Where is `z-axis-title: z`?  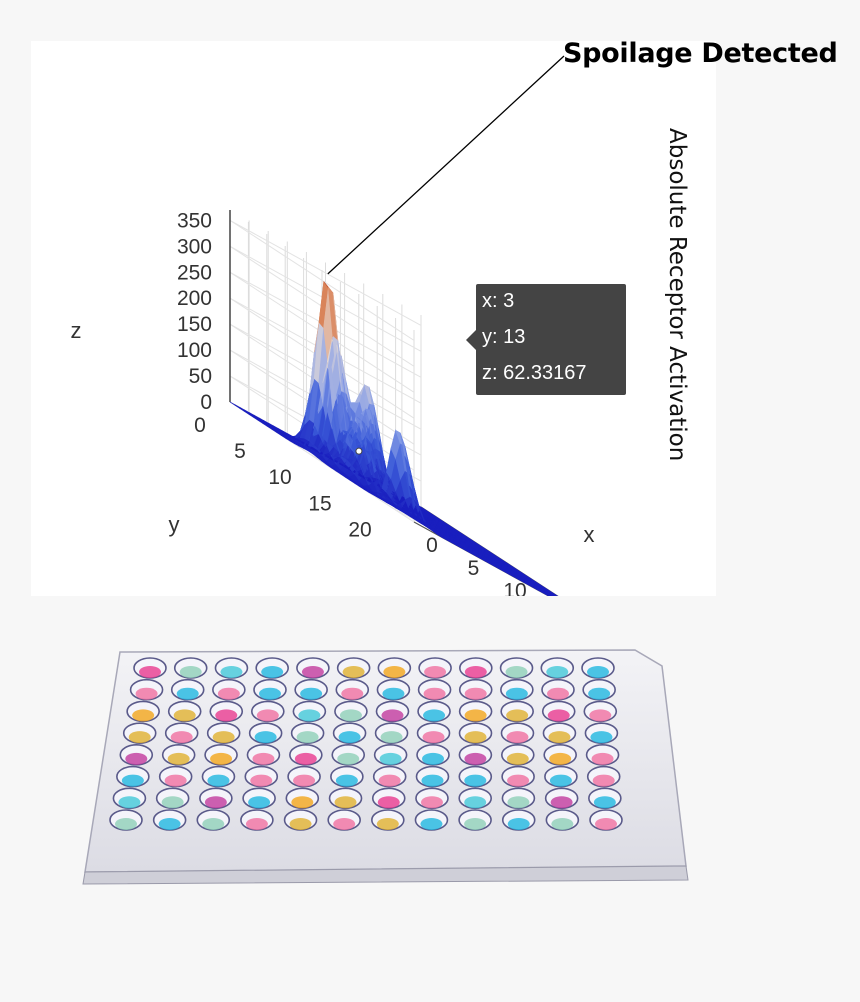 z-axis-title: z is located at coordinates (76, 330).